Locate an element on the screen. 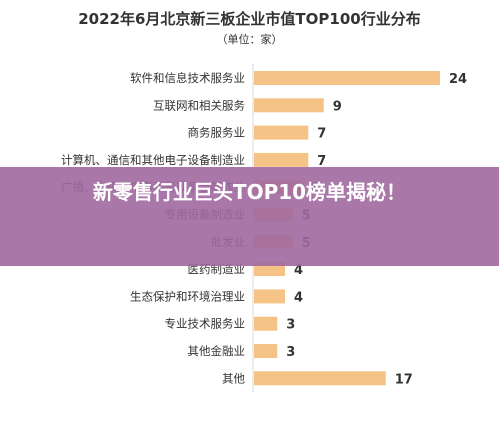 This screenshot has width=499, height=437. data-label: 24 is located at coordinates (458, 79).